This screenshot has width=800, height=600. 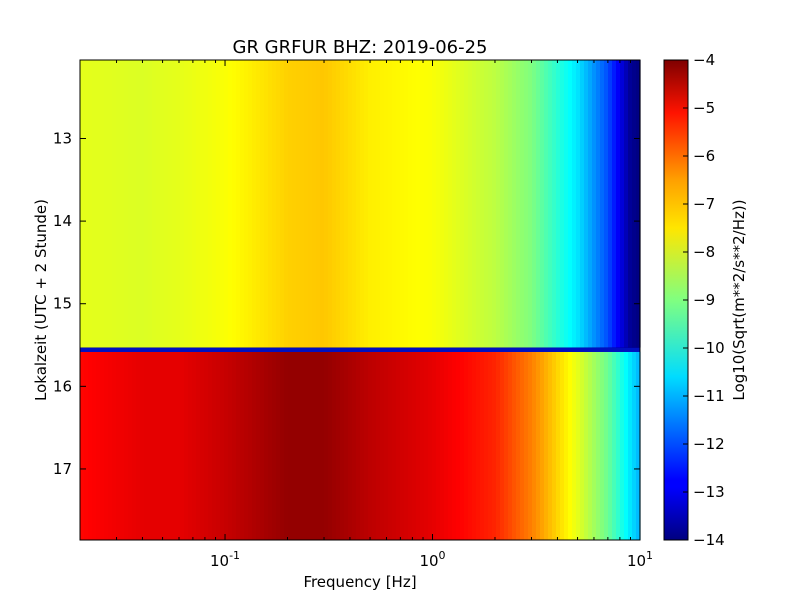 I want to click on y-tick-label: 16, so click(x=62, y=386).